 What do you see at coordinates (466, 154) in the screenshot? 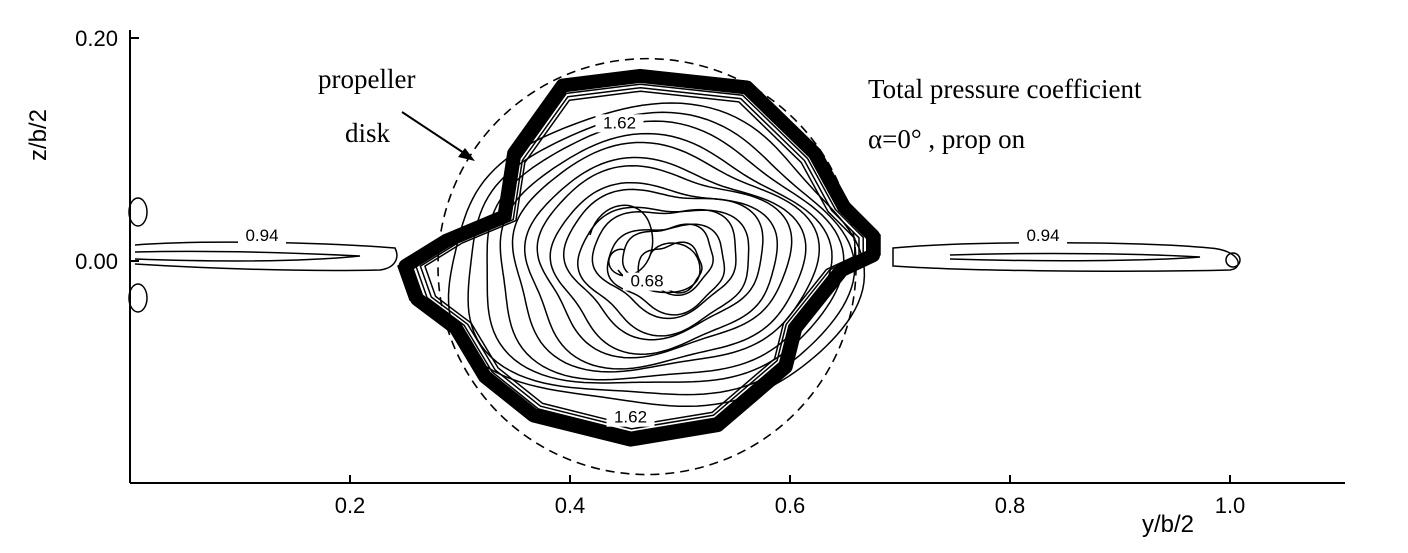
I see `disk-arrow-head` at bounding box center [466, 154].